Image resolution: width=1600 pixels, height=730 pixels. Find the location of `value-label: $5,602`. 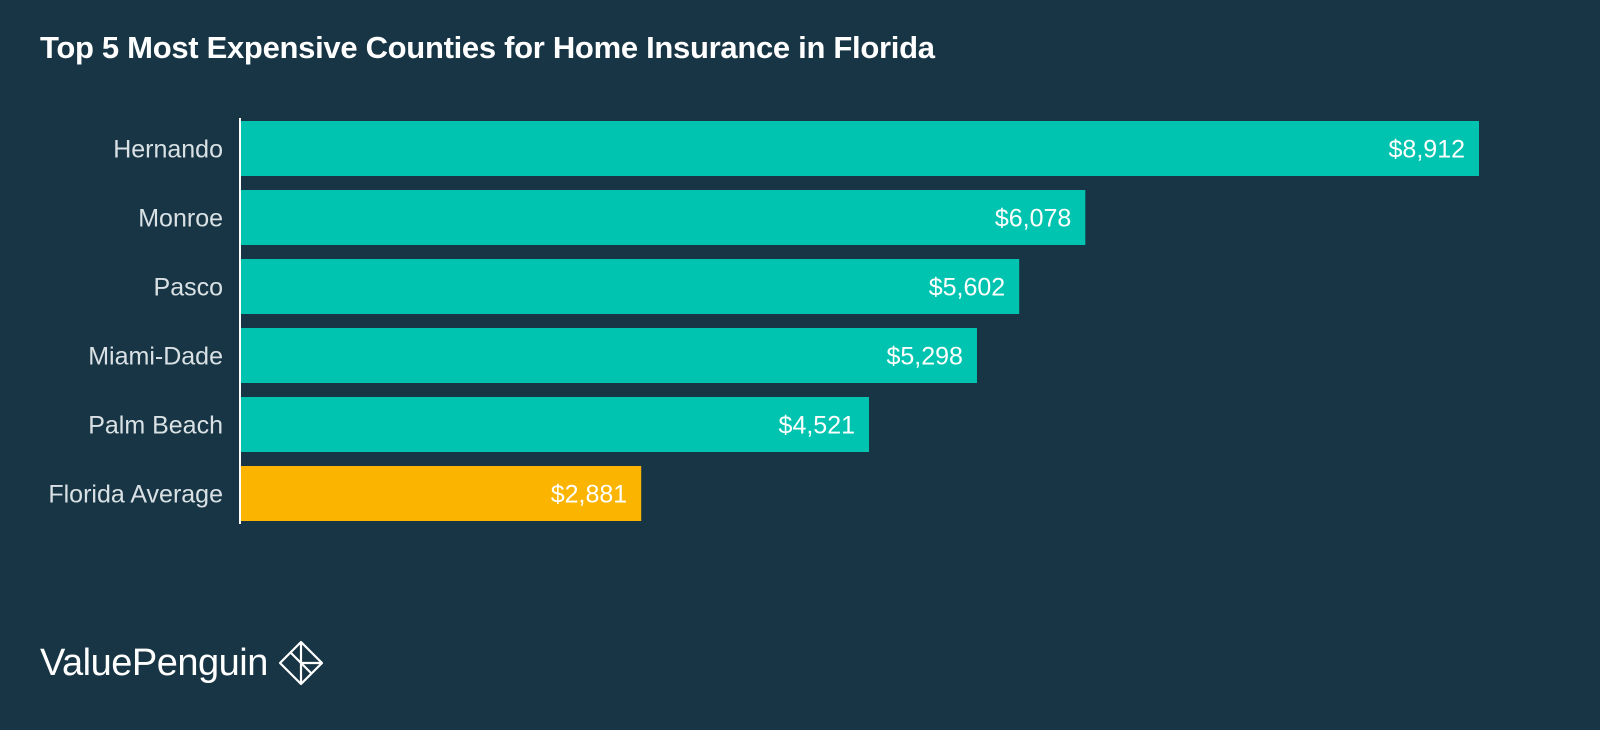

value-label: $5,602 is located at coordinates (967, 288).